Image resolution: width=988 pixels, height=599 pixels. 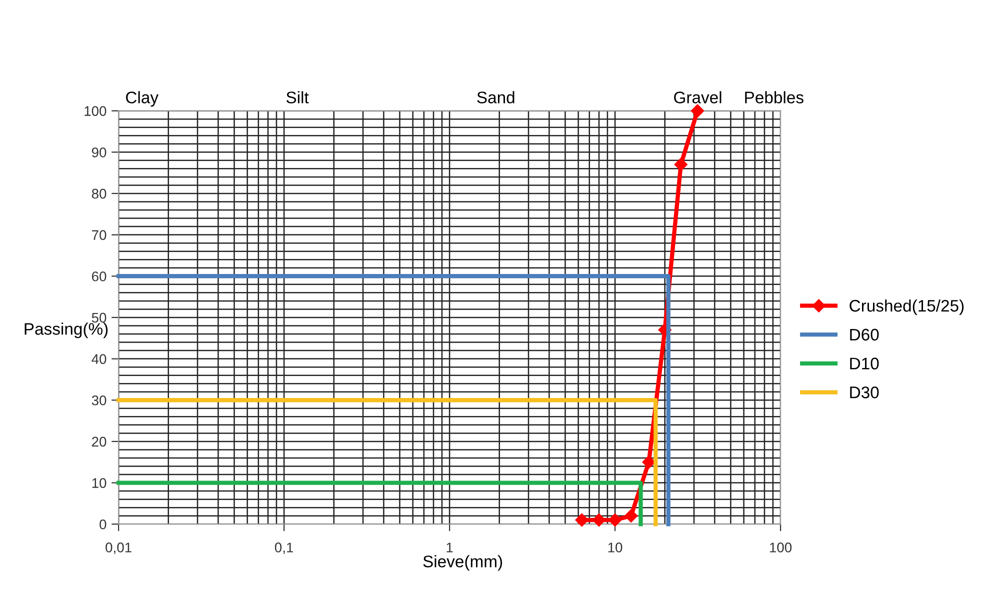 I want to click on text: Pebbles, so click(x=774, y=97).